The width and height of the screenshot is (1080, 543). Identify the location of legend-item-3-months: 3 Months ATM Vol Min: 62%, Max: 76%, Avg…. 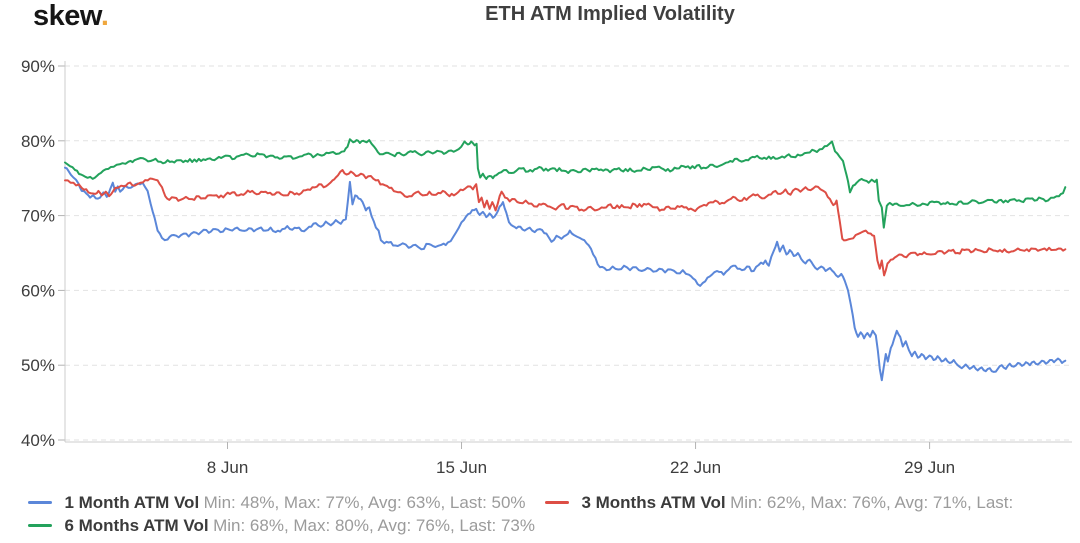
(779, 502).